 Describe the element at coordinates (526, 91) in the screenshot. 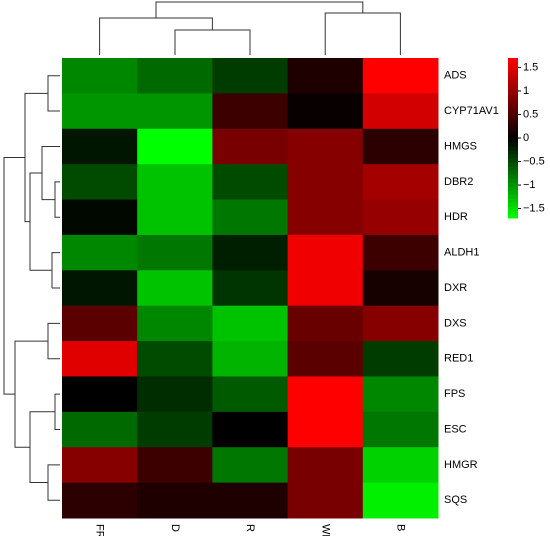

I see `color-key-label: 1` at that location.